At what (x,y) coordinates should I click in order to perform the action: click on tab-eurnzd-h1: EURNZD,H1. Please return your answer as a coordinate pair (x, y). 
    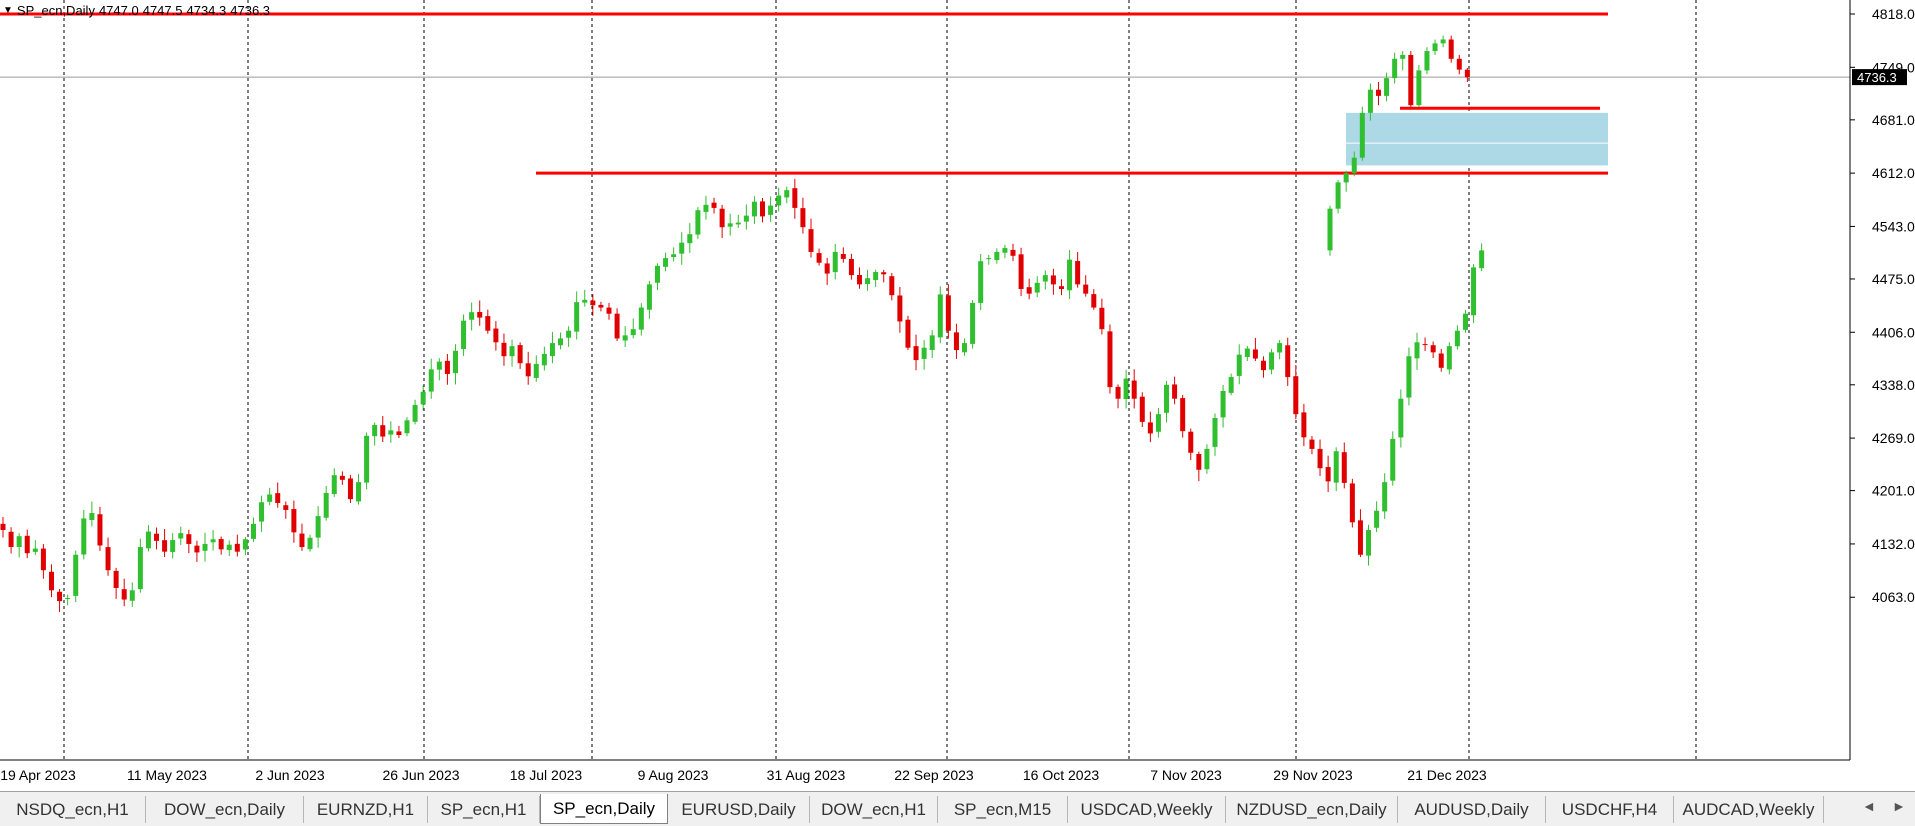
    Looking at the image, I should click on (366, 809).